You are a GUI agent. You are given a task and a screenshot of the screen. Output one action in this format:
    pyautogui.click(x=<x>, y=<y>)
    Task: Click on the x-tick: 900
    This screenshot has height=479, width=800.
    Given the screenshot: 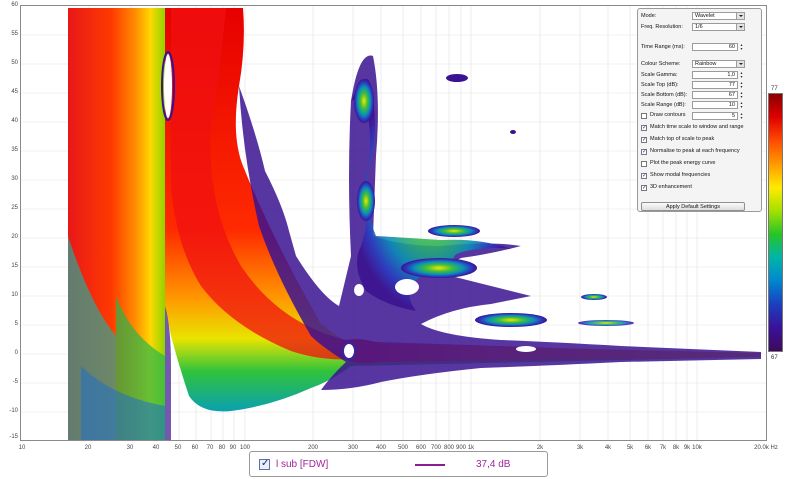 What is the action you would take?
    pyautogui.click(x=461, y=448)
    